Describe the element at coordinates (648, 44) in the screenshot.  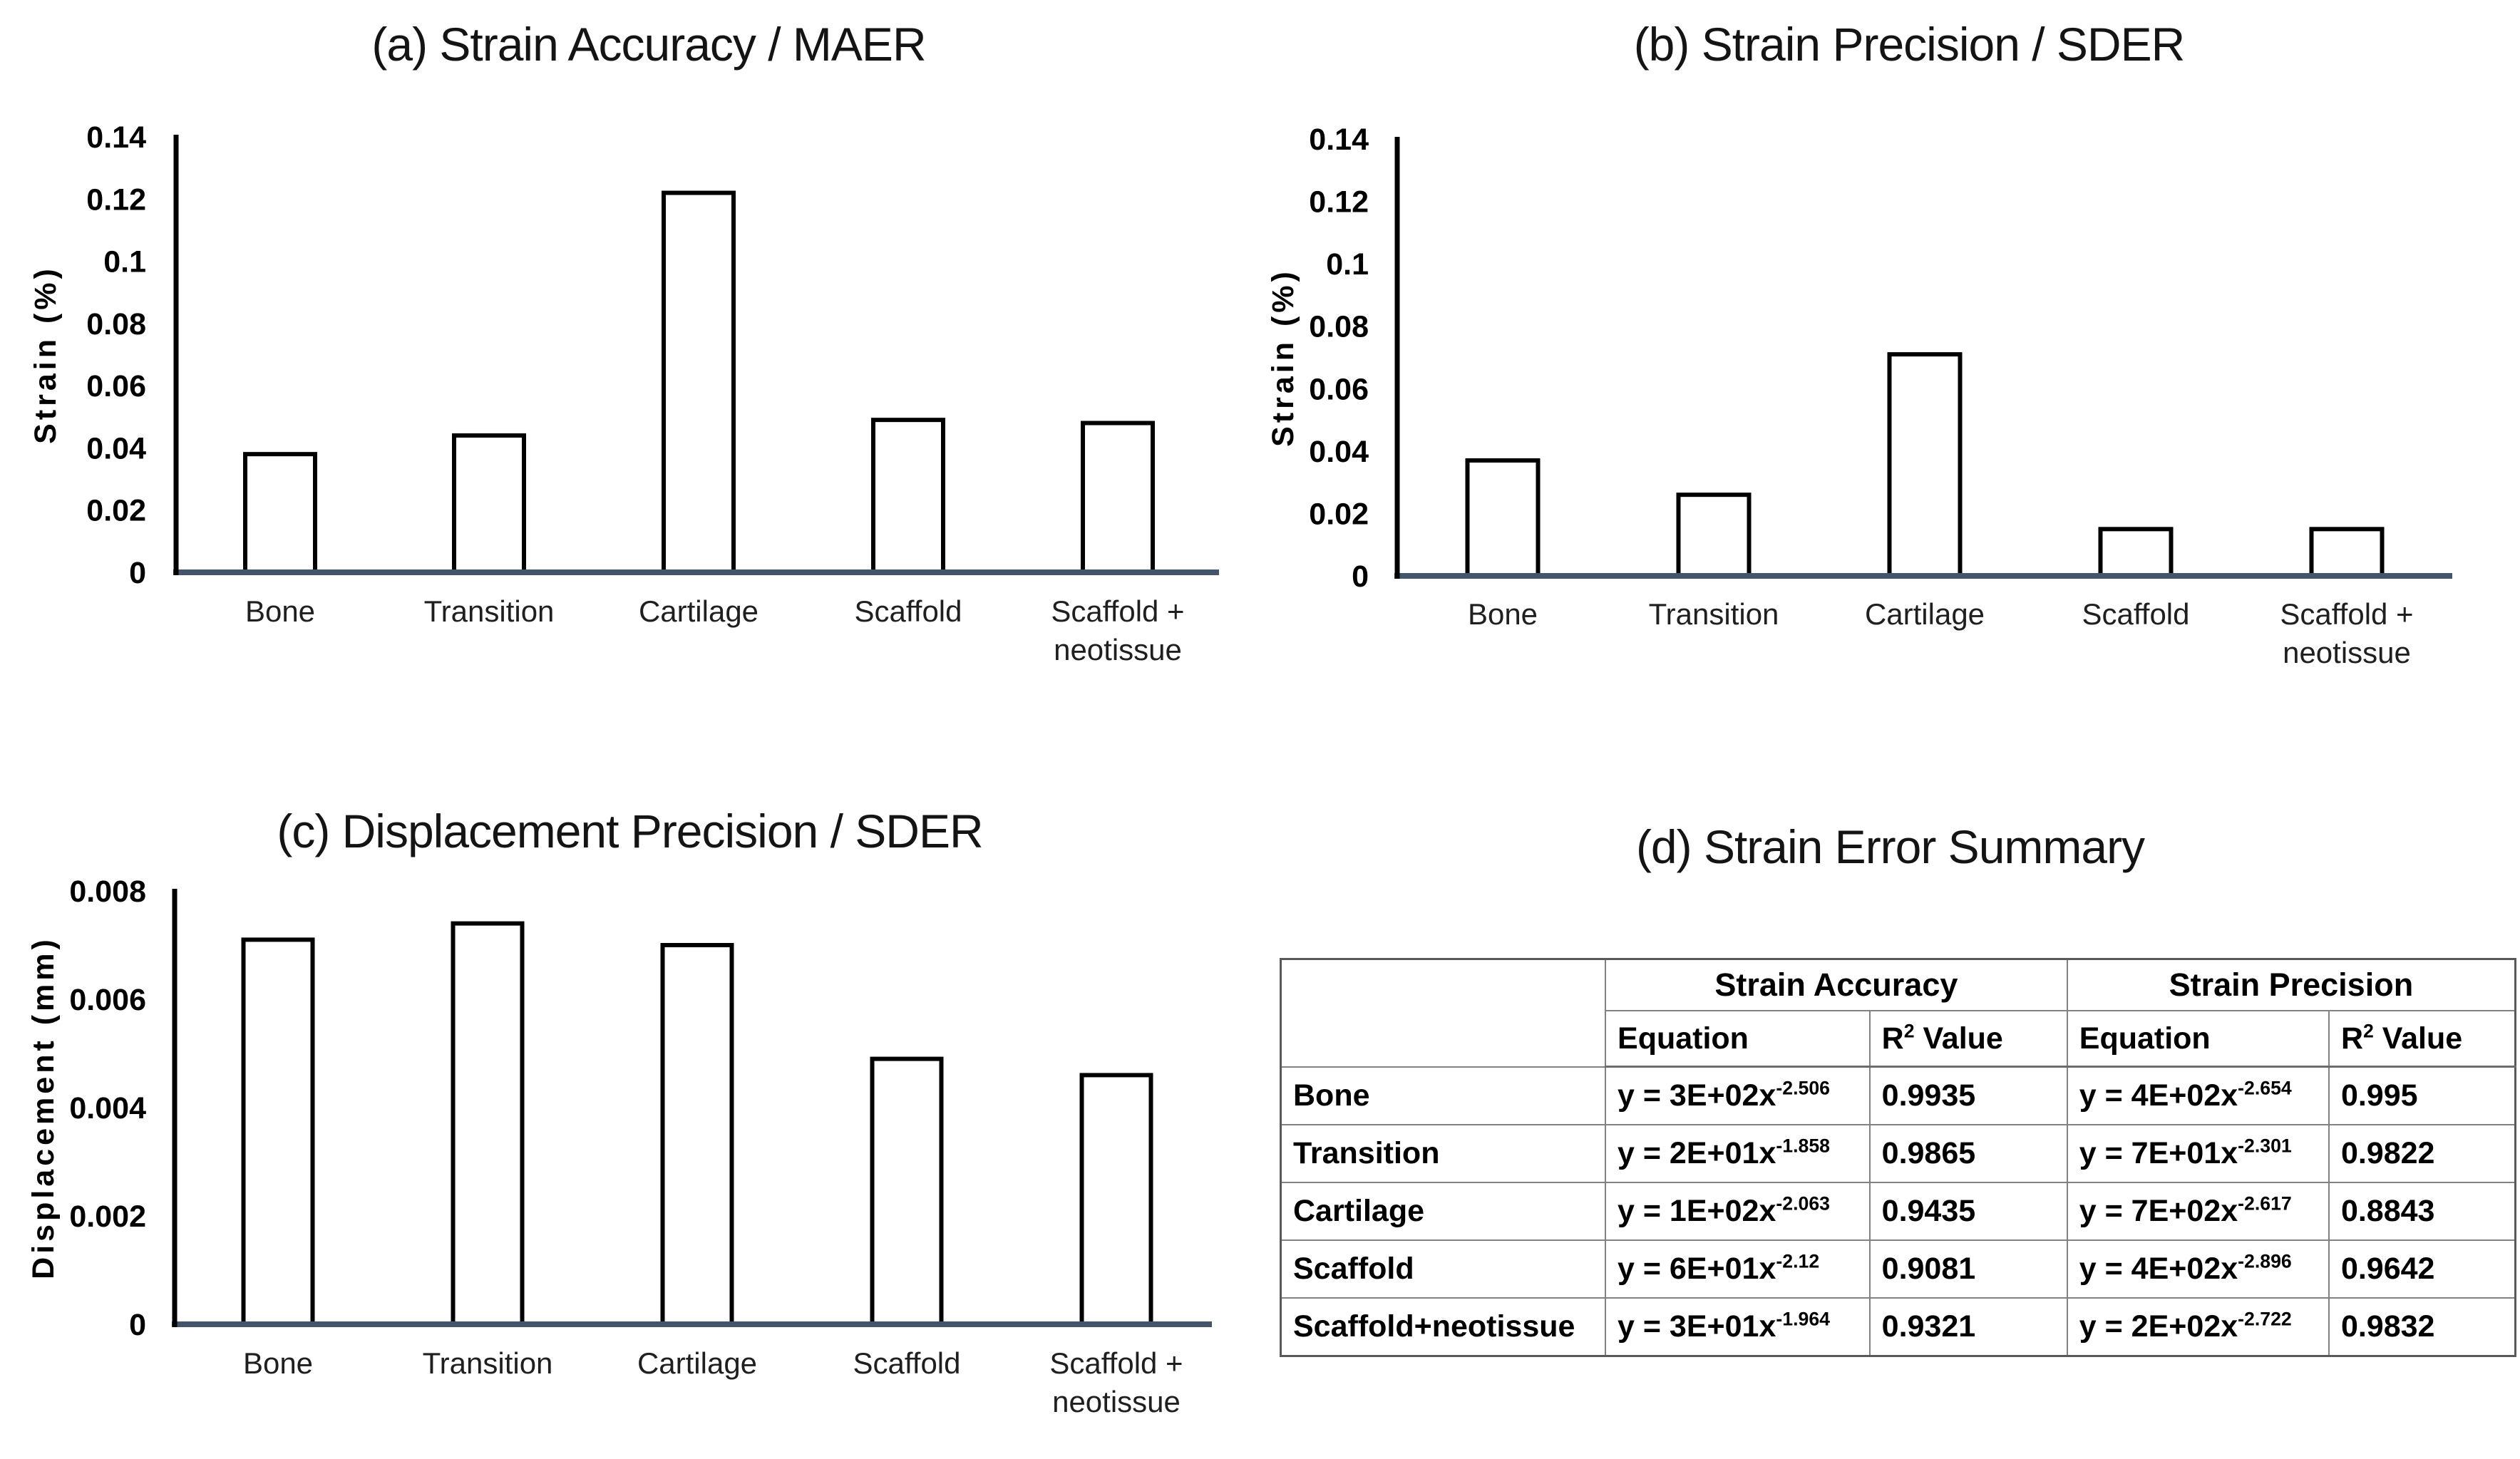
I see `panel-a-title: (a) Strain Accuracy / MAER` at that location.